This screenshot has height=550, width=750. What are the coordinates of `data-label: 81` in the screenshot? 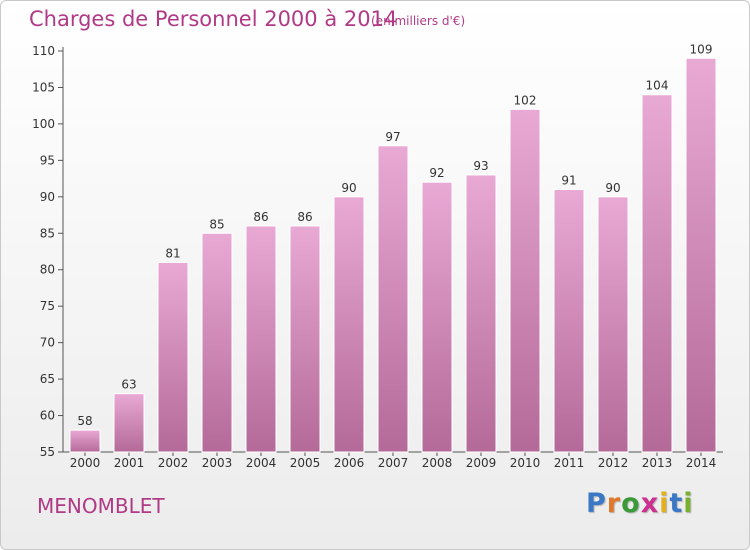 It's located at (172, 253).